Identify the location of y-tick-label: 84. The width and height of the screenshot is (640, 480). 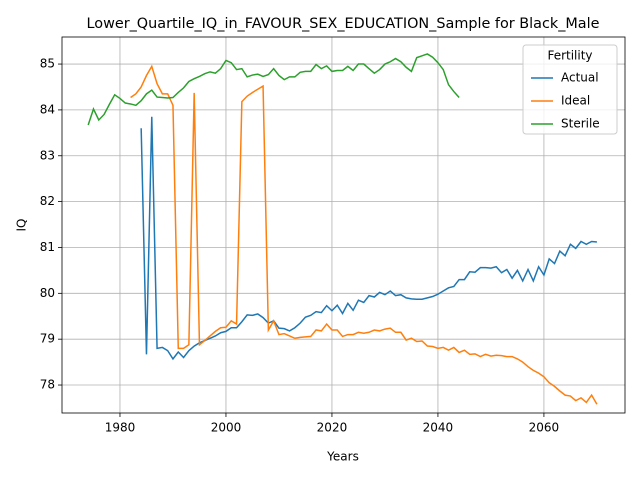
(47, 109).